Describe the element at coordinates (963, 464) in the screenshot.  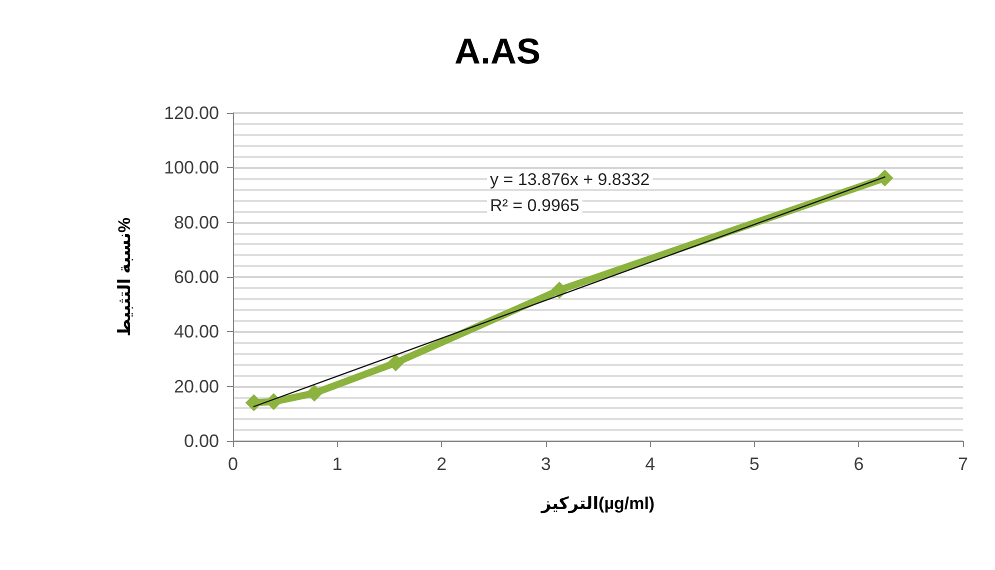
I see `x-tick-label: 7` at that location.